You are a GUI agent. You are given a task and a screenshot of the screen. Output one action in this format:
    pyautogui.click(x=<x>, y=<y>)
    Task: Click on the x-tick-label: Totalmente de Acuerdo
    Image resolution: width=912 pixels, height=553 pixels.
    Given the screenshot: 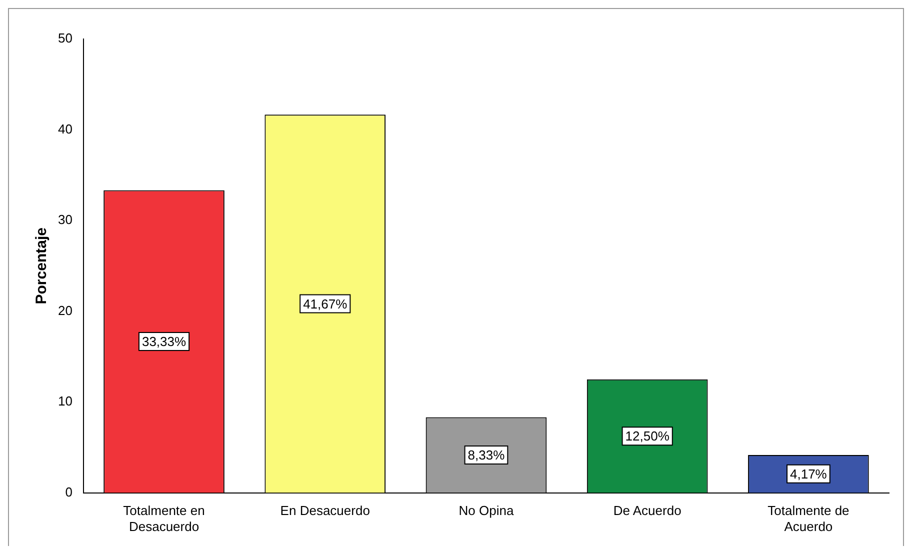 What is the action you would take?
    pyautogui.click(x=809, y=518)
    